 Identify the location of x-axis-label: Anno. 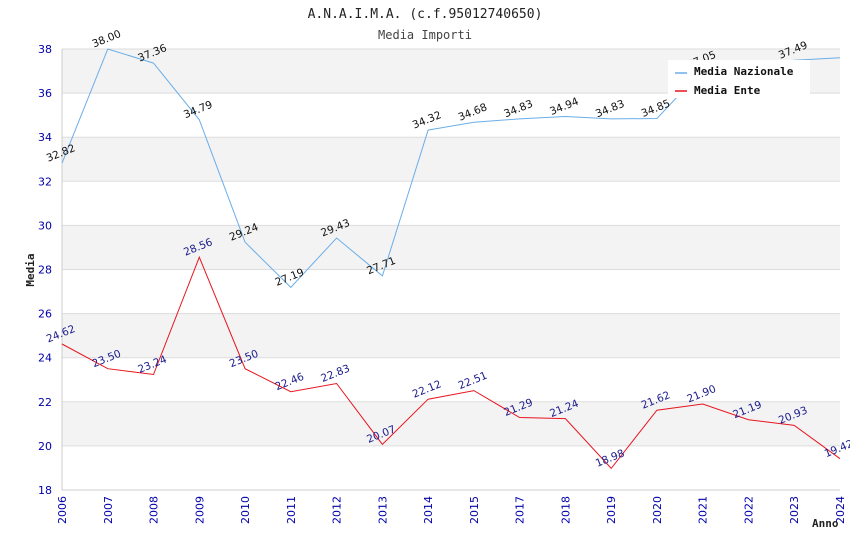
(825, 523).